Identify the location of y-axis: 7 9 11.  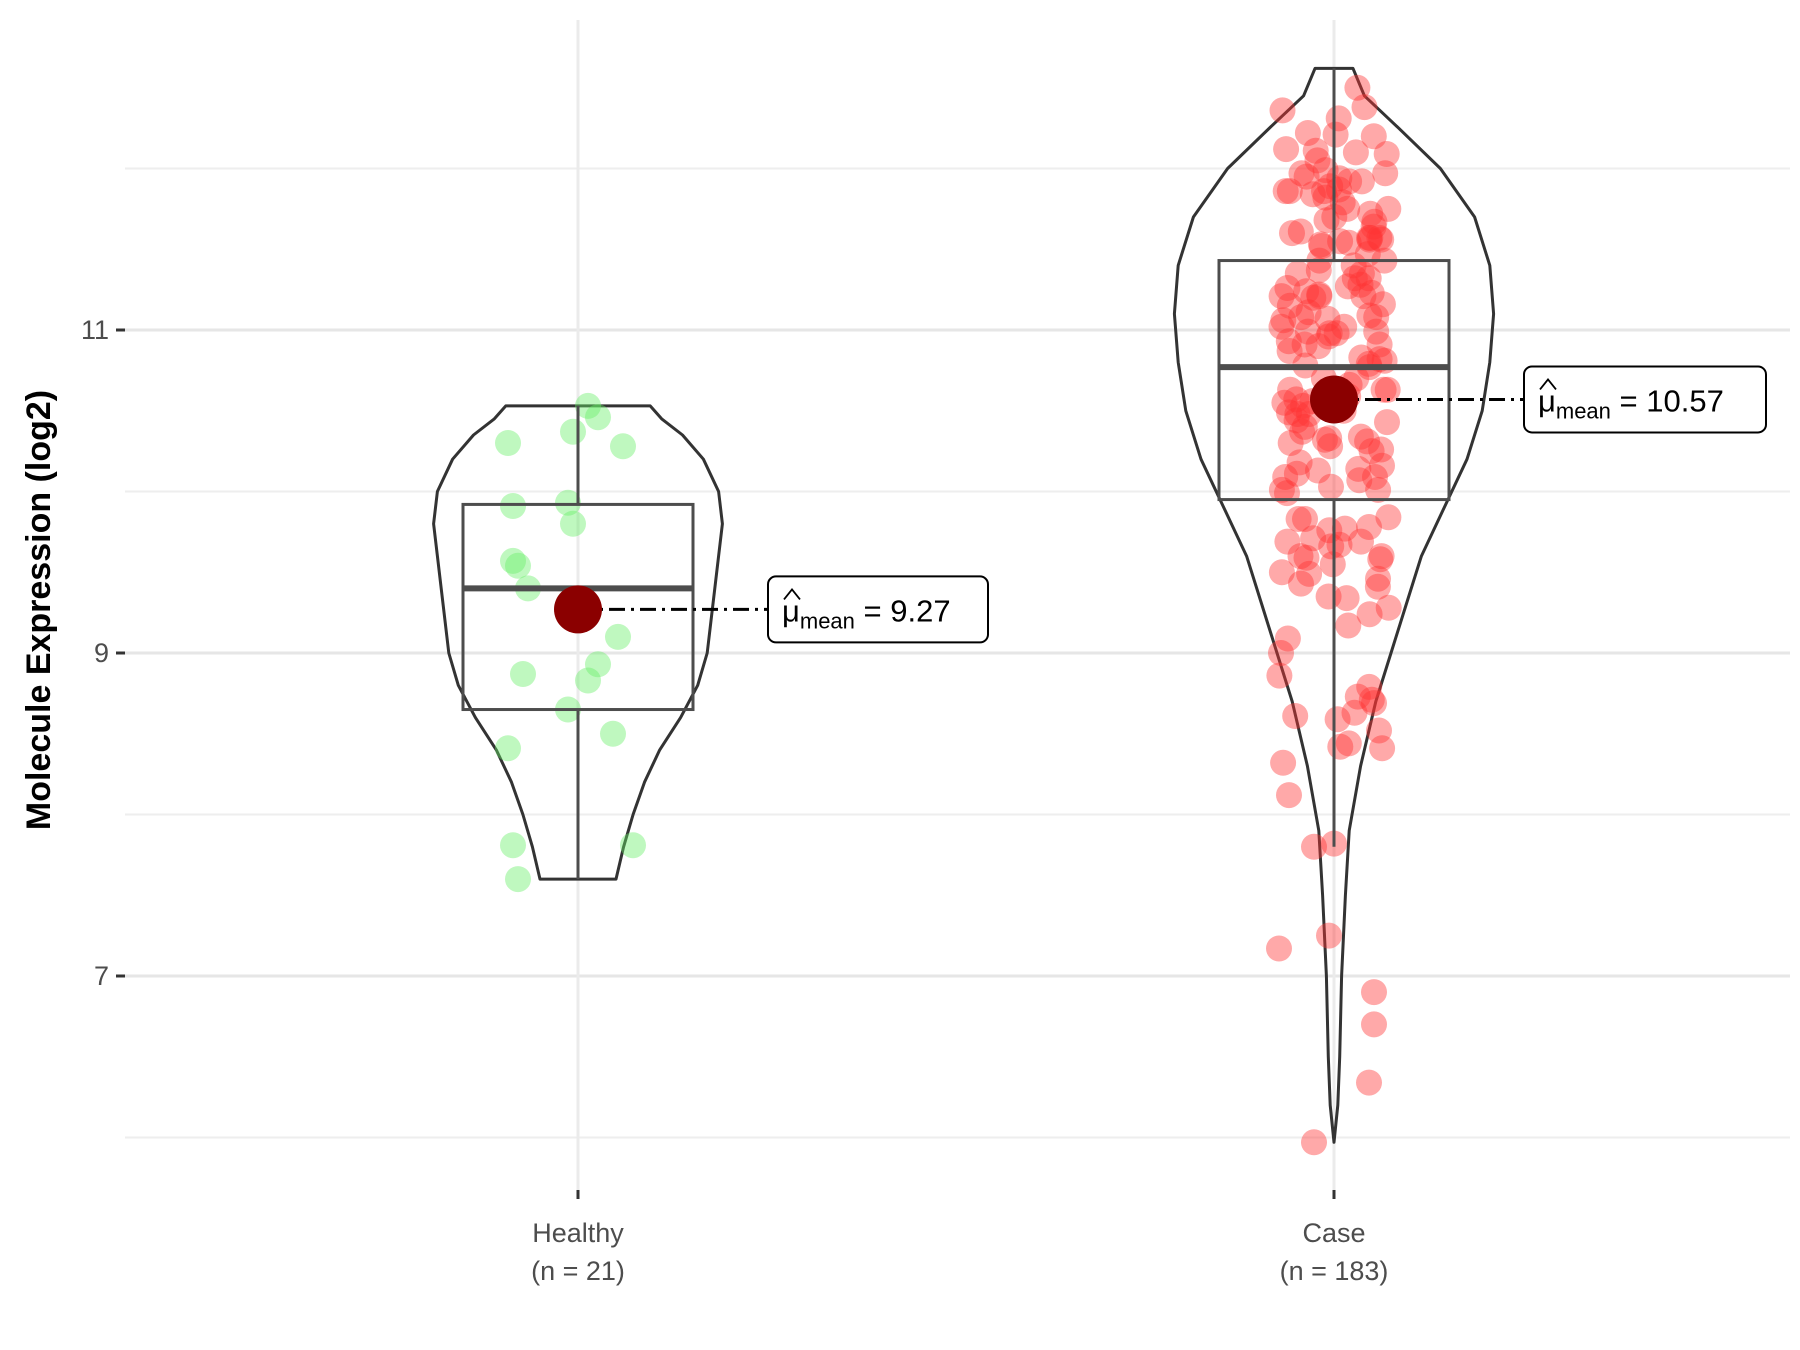
(103, 653).